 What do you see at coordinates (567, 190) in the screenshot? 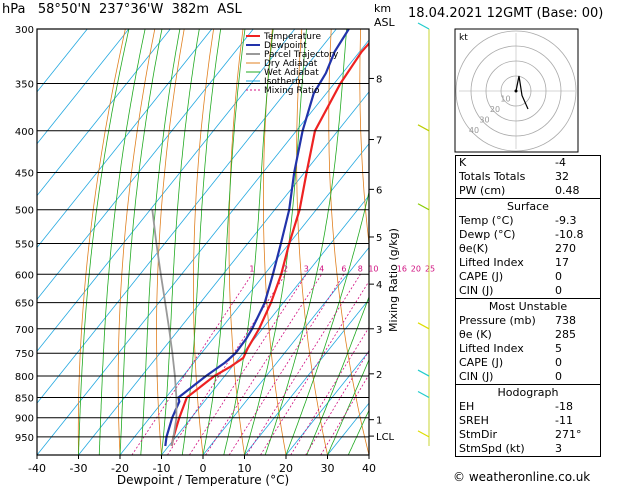
I see `index-value: 0.48` at bounding box center [567, 190].